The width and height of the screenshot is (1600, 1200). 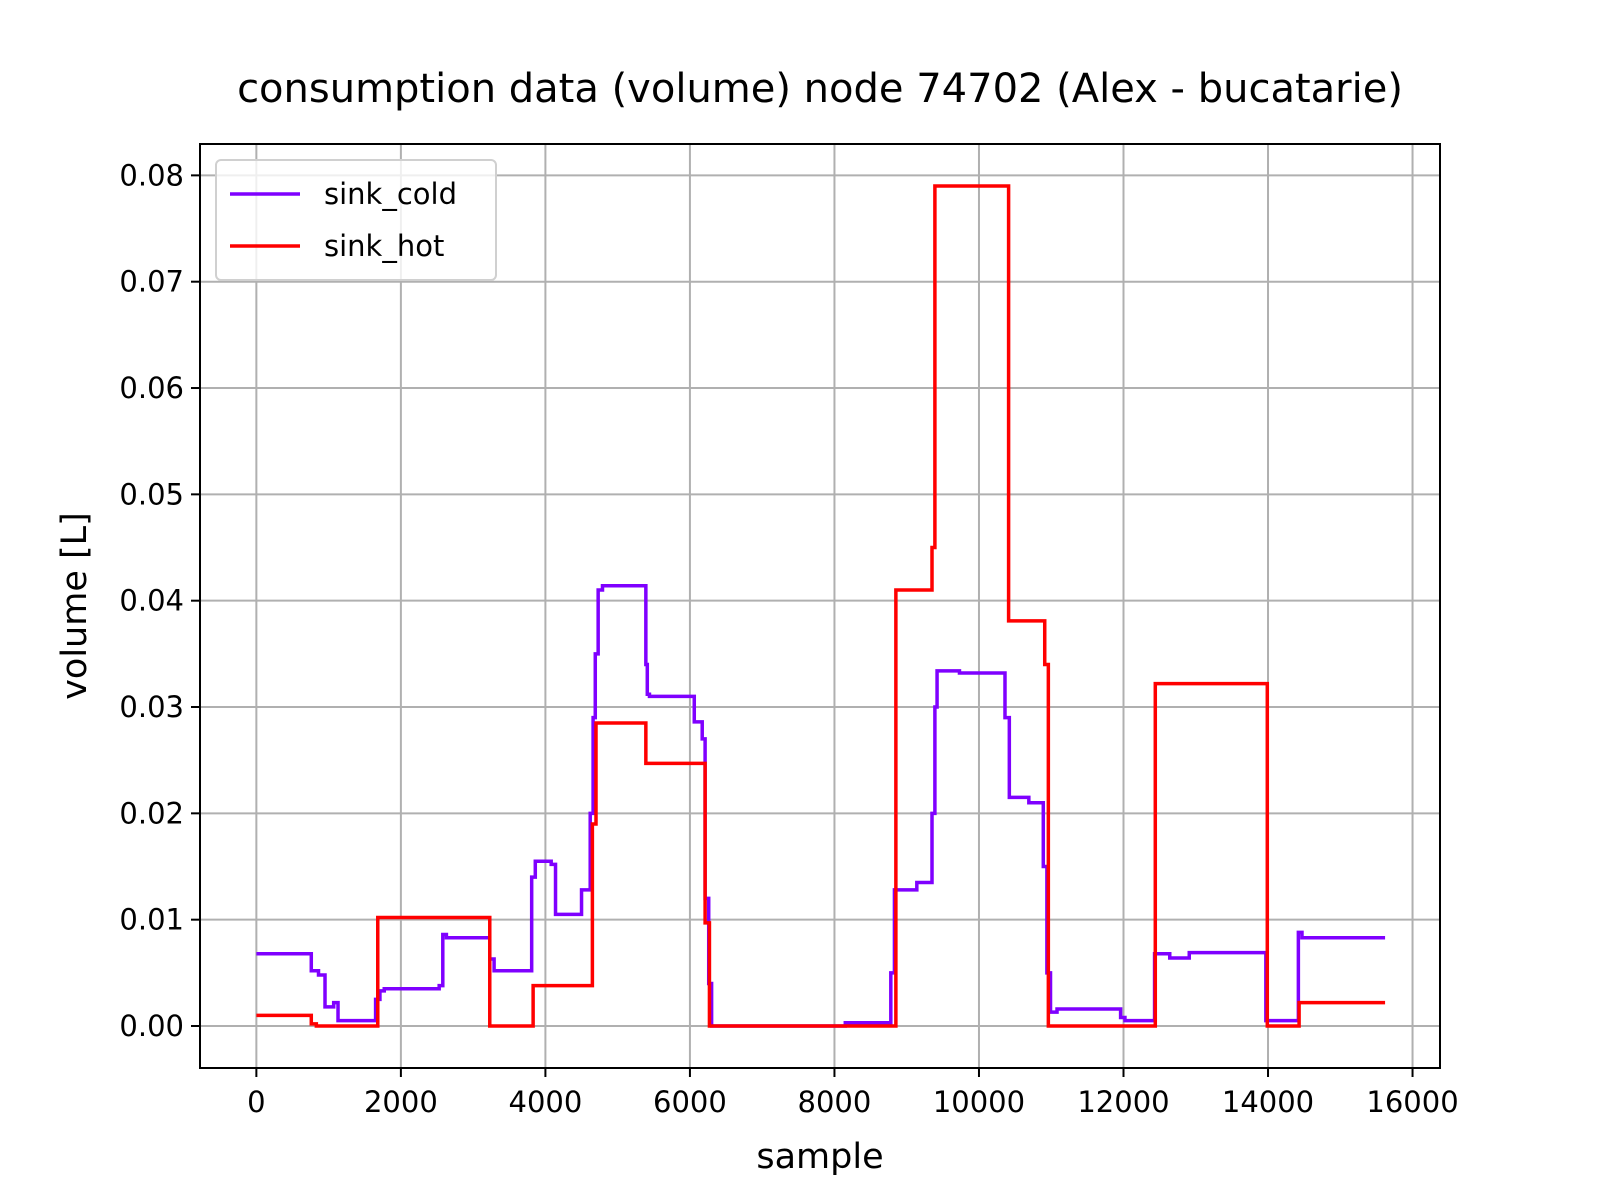 What do you see at coordinates (151, 920) in the screenshot?
I see `y-tick-label: 0.01` at bounding box center [151, 920].